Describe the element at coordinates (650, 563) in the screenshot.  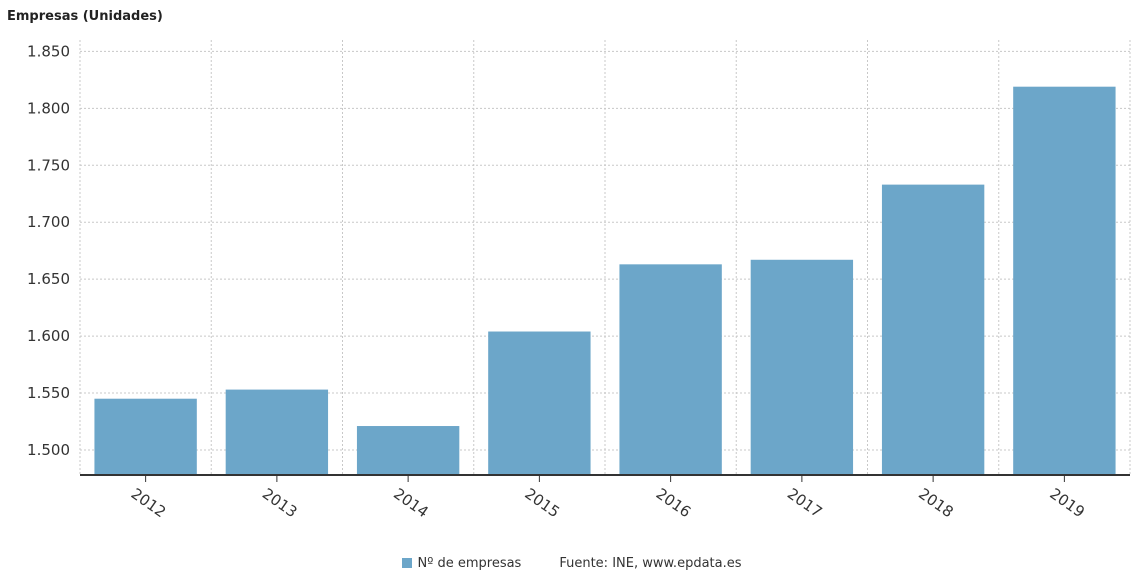
I see `source-text: Fuente: INE, www.epdata.es` at that location.